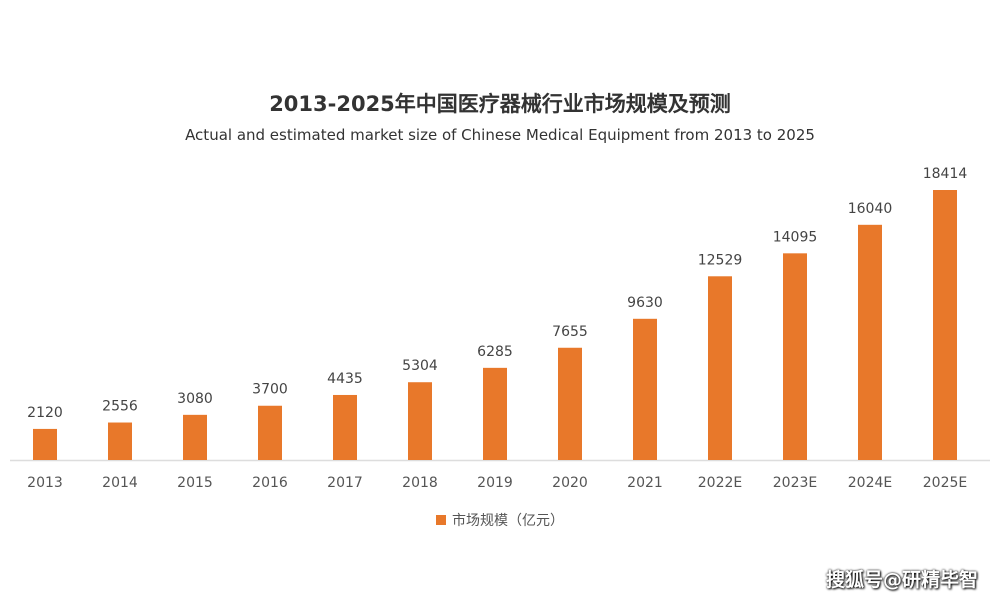  I want to click on data-label: 4435, so click(345, 379).